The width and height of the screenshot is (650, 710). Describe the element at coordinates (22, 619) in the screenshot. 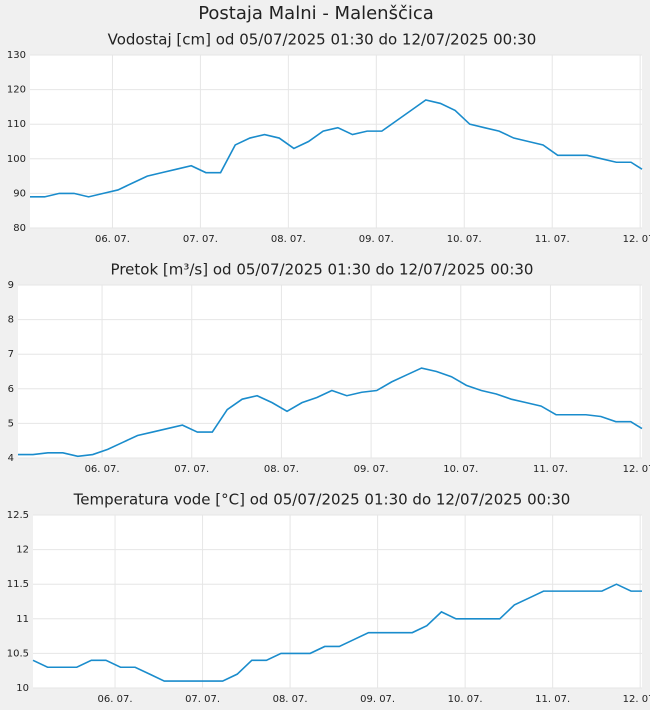

I see `y-tick-label: 11` at that location.